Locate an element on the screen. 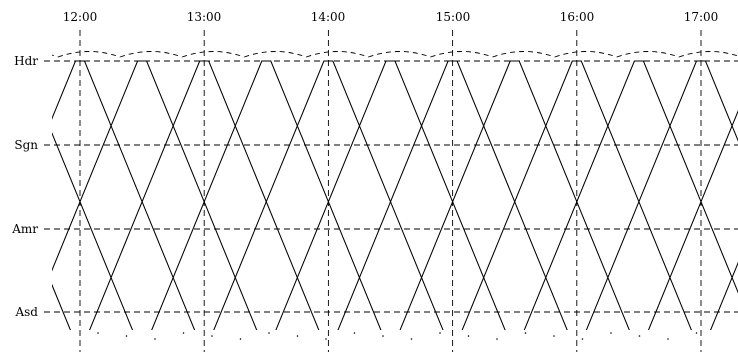 This screenshot has height=352, width=738. time-label-1700: 17:00 is located at coordinates (701, 17).